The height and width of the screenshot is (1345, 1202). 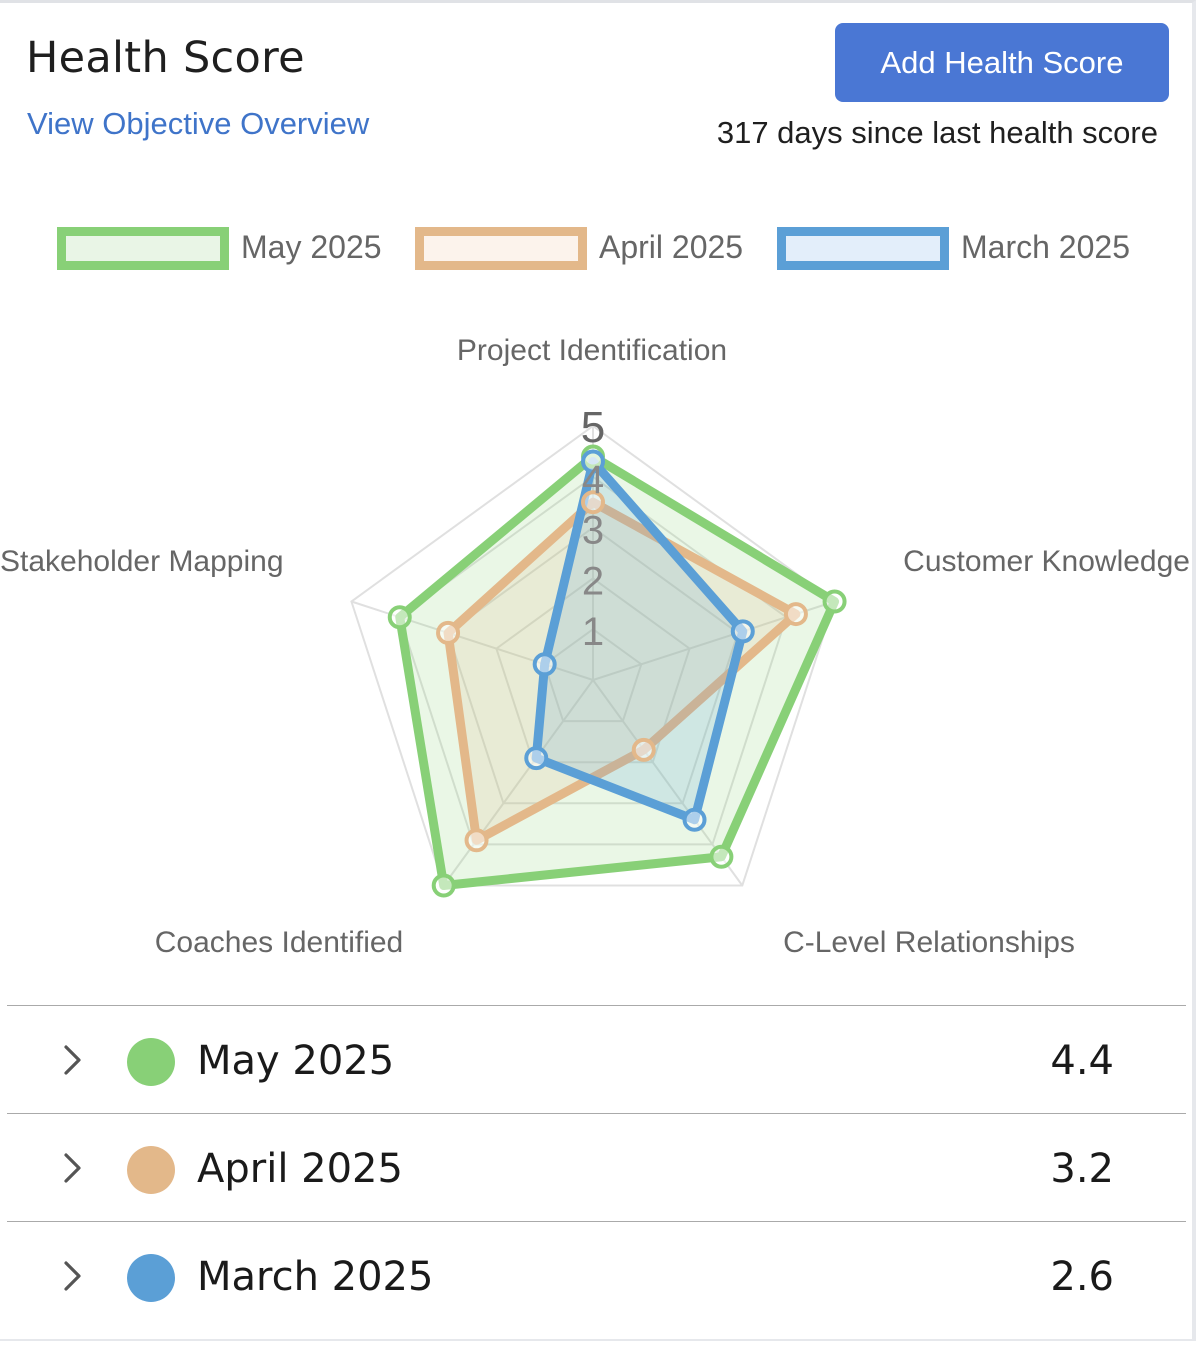 What do you see at coordinates (593, 531) in the screenshot?
I see `radar-tick-label: 3` at bounding box center [593, 531].